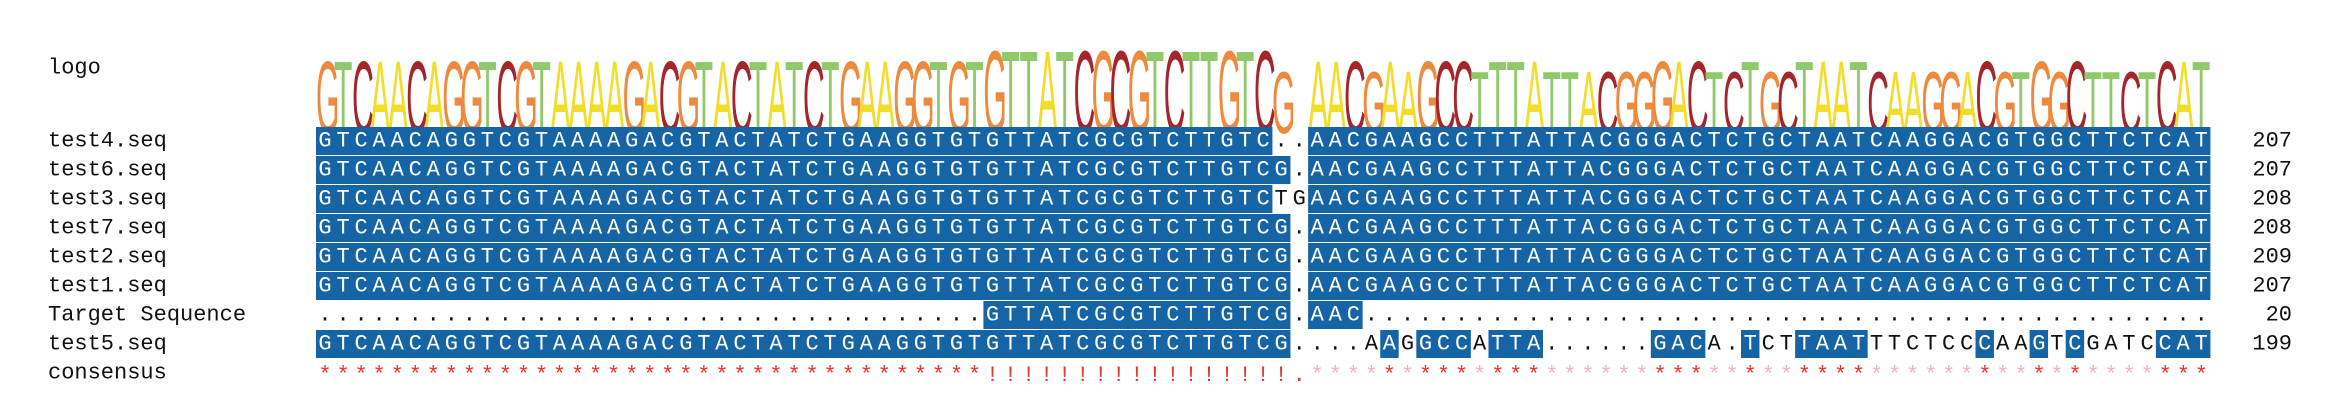 This screenshot has width=2344, height=416. Describe the element at coordinates (1924, 375) in the screenshot. I see `consensus-run: ******` at that location.